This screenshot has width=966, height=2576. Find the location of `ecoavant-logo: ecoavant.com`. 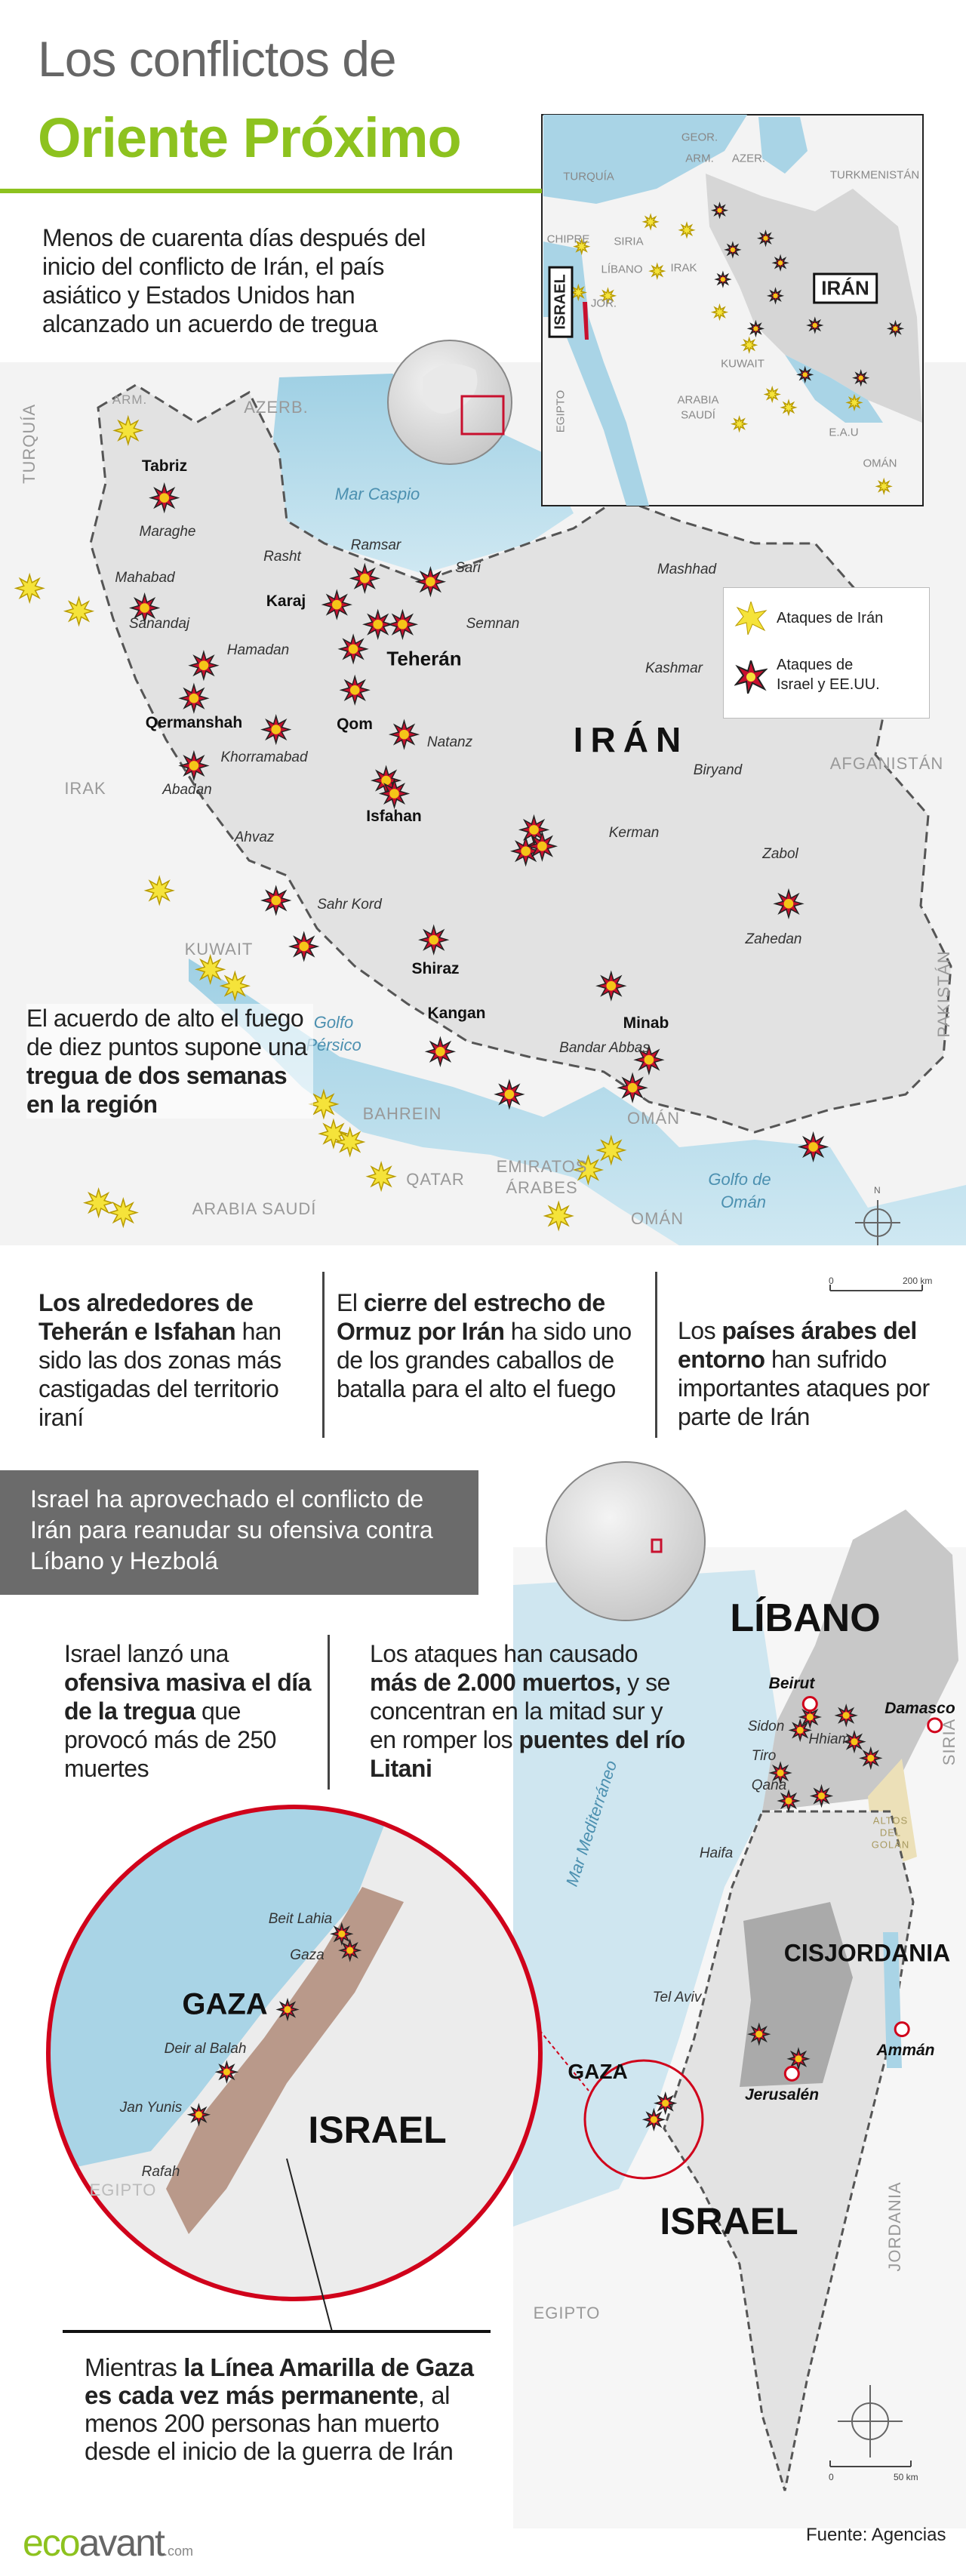

ecoavant-logo: ecoavant.com is located at coordinates (108, 2543).